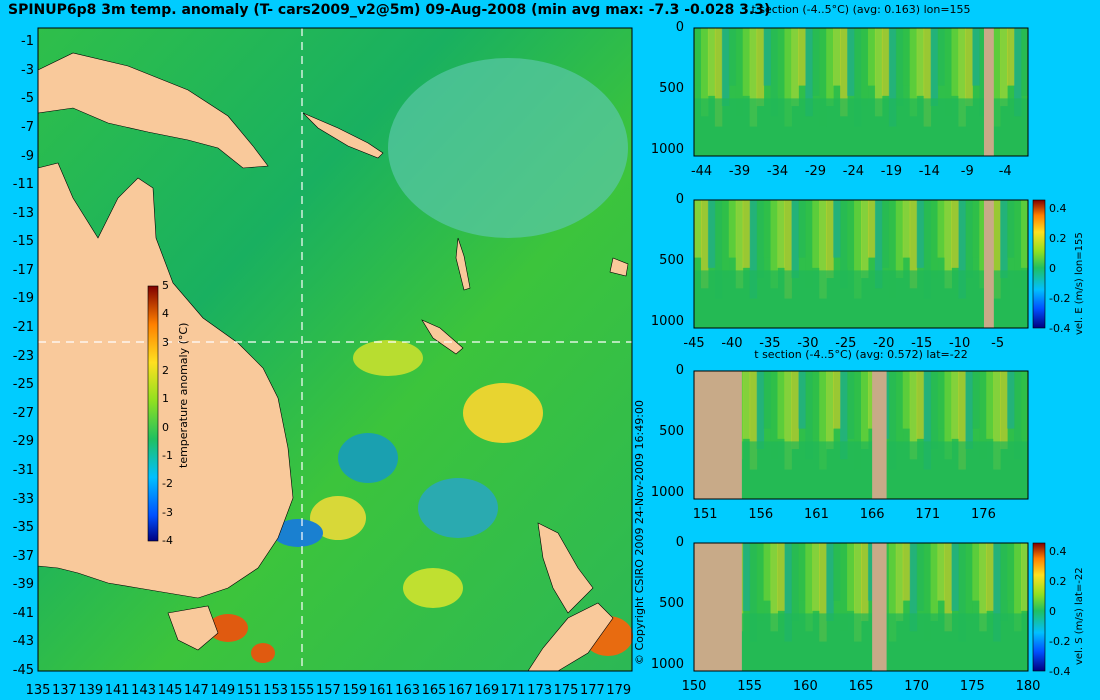  I want to click on p2-x-tick: -15, so click(922, 343).